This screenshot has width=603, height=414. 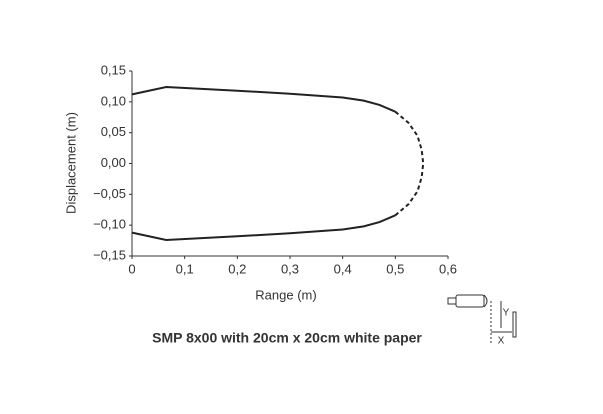 I want to click on x-tick-label: 0,6, so click(x=448, y=268).